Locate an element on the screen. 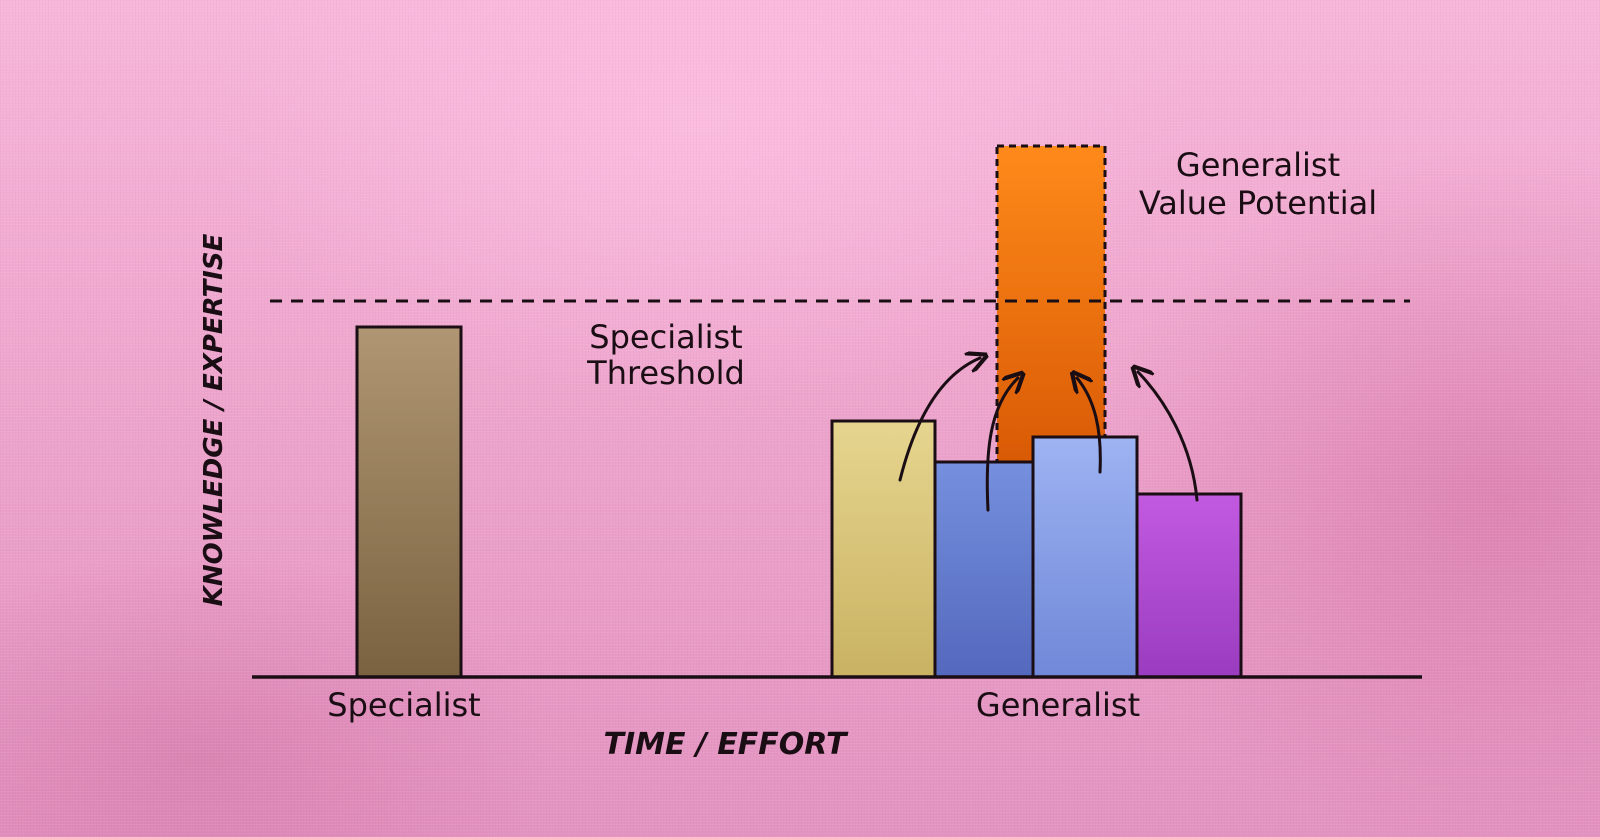  potential-label-line1: Generalist is located at coordinates (1258, 165).